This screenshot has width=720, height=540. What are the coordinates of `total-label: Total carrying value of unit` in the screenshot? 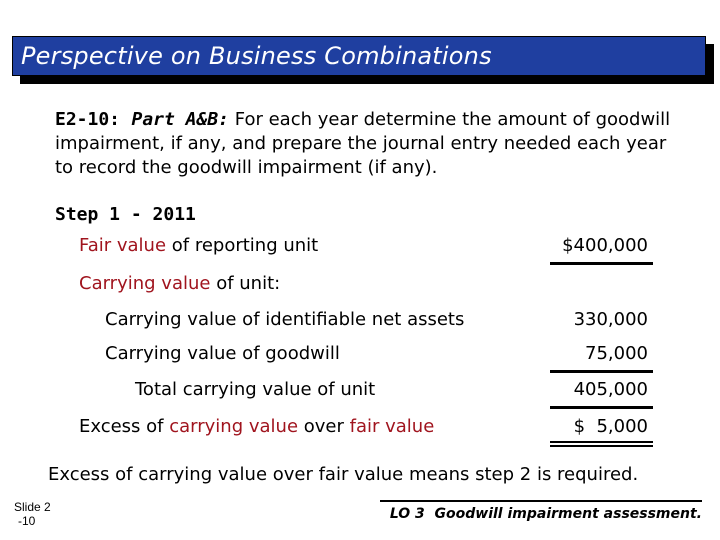 It's located at (255, 389).